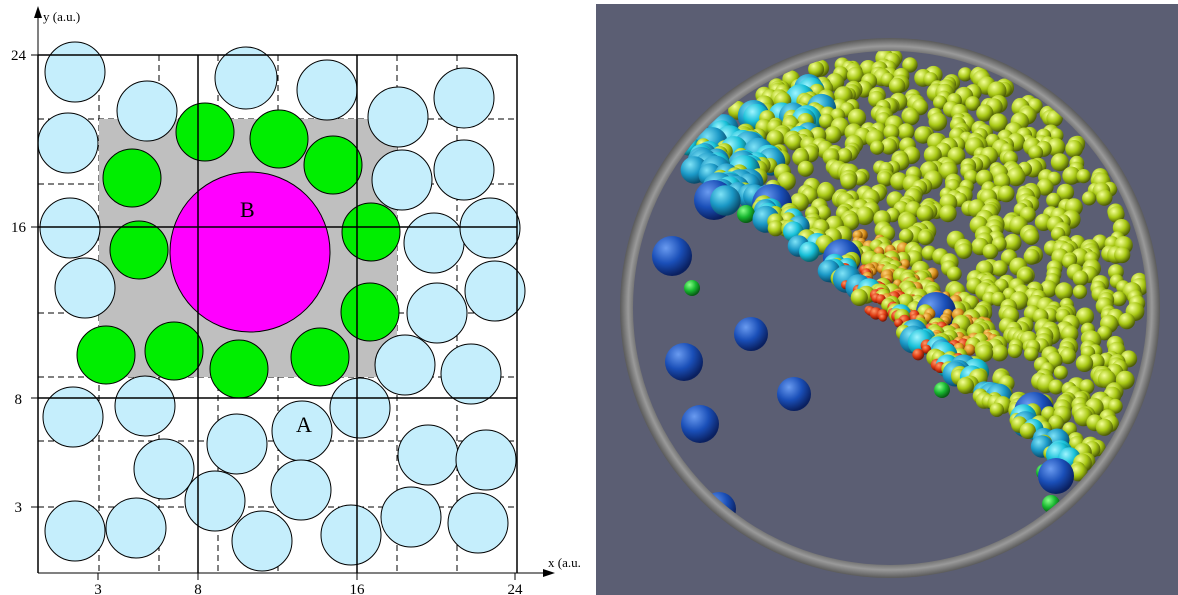 This screenshot has width=1178, height=595. What do you see at coordinates (549, 573) in the screenshot?
I see `x-axis-arrow` at bounding box center [549, 573].